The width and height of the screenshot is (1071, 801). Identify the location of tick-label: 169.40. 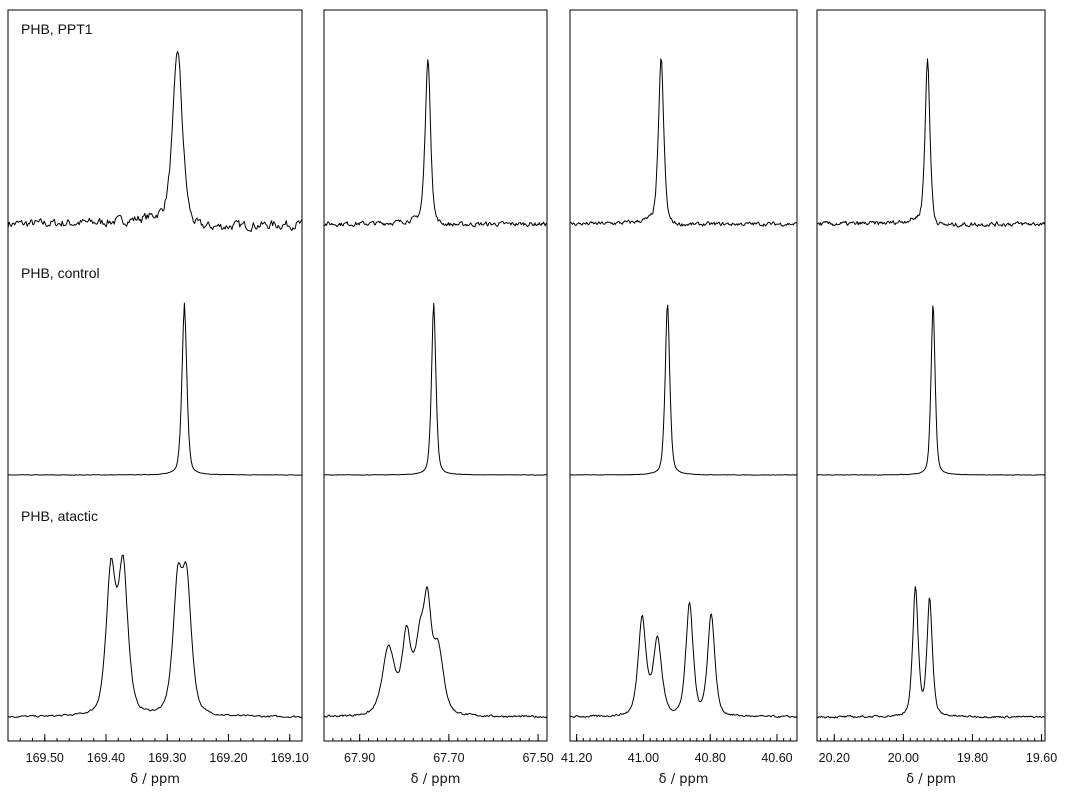
(106, 758).